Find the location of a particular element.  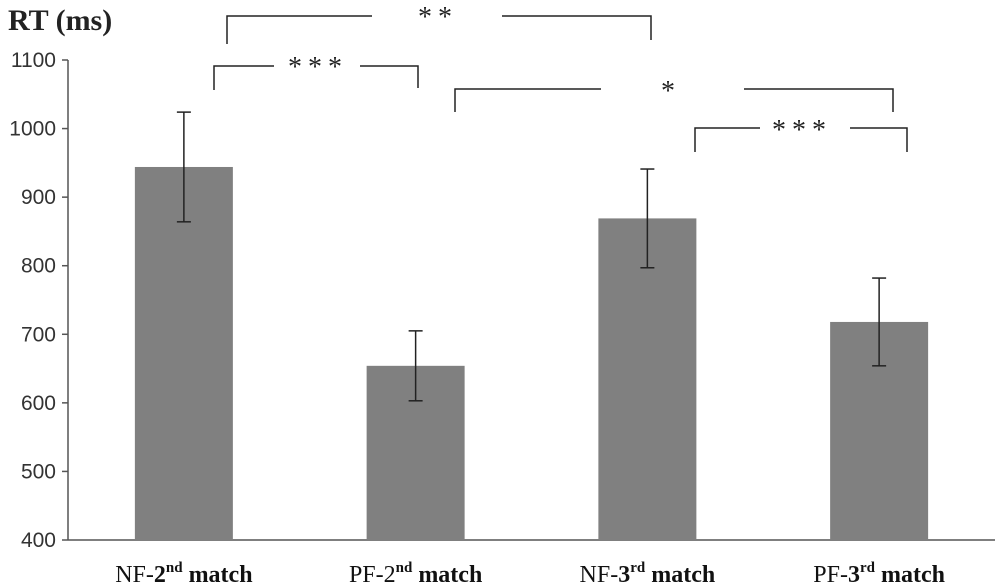

y-axis-title: RT (ms) is located at coordinates (60, 20).